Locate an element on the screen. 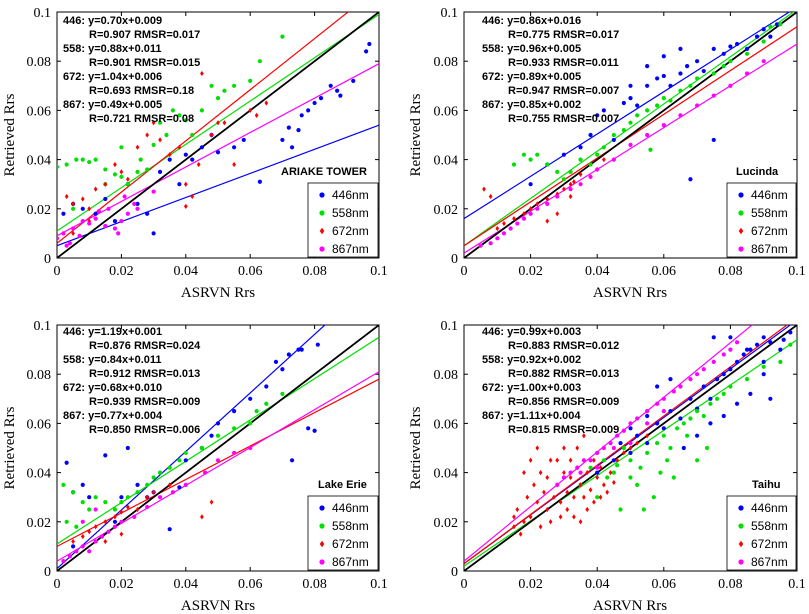 The width and height of the screenshot is (809, 614). stat-r: R=0.947 RMSR=0.007 is located at coordinates (563, 91).